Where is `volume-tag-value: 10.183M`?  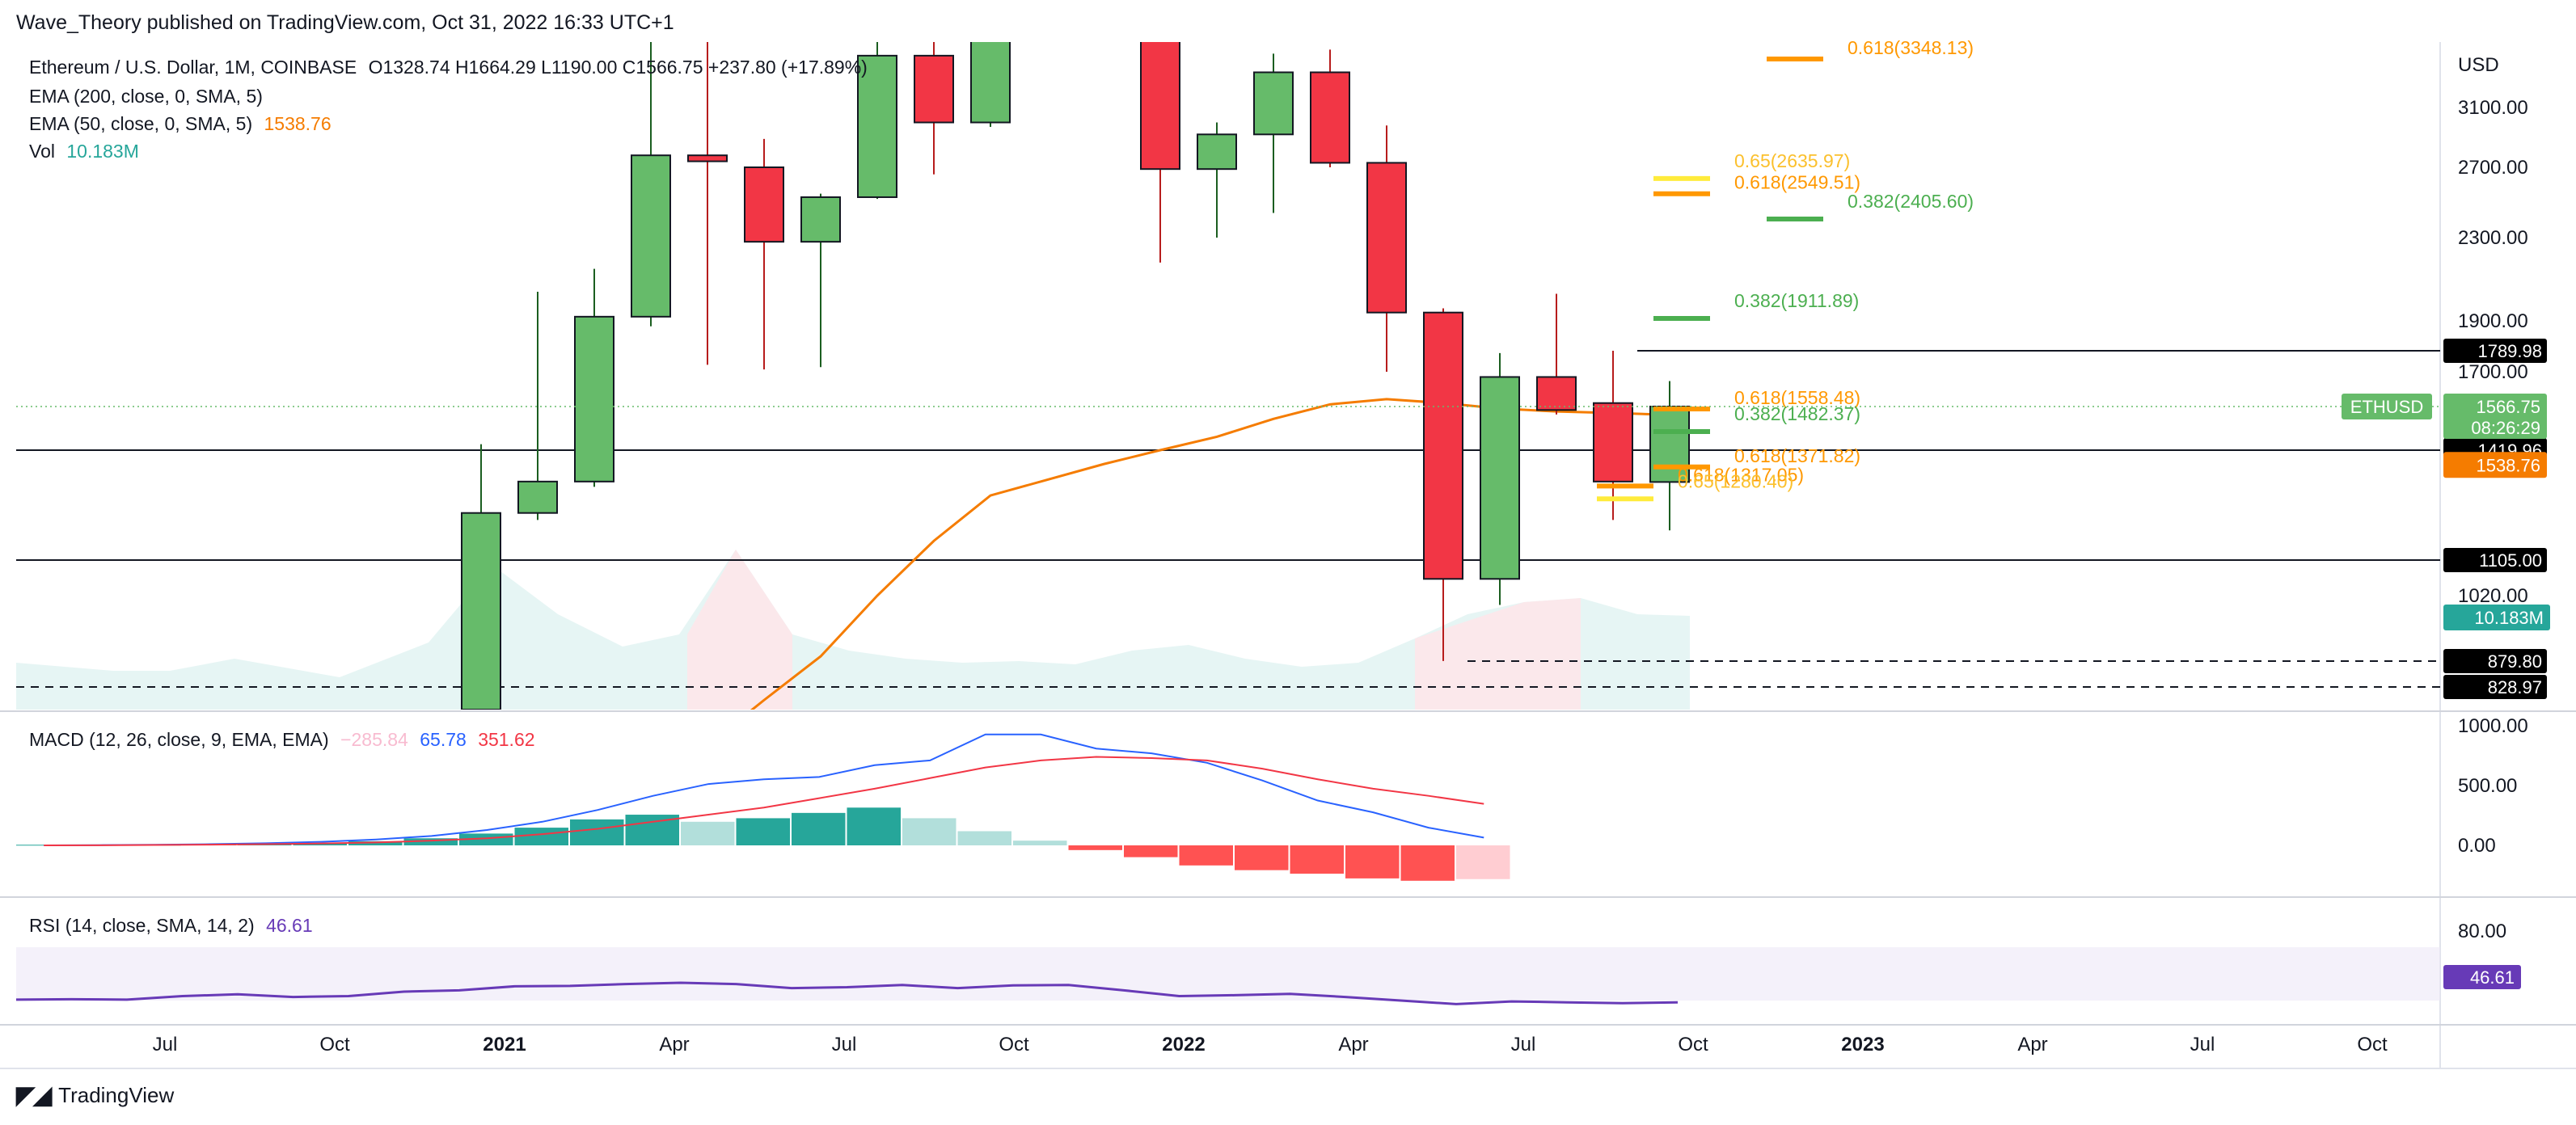
volume-tag-value: 10.183M is located at coordinates (2509, 618).